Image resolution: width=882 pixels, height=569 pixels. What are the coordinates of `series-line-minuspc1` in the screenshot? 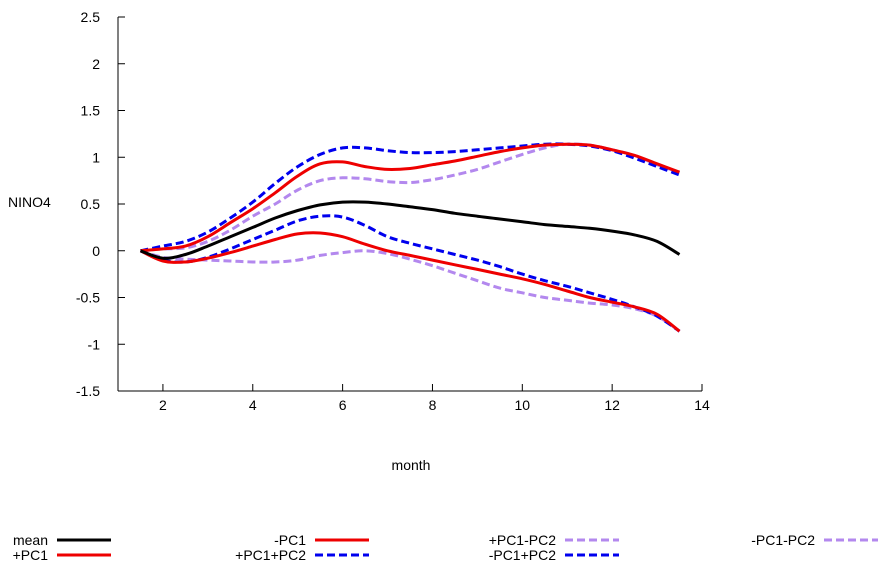 It's located at (410, 282).